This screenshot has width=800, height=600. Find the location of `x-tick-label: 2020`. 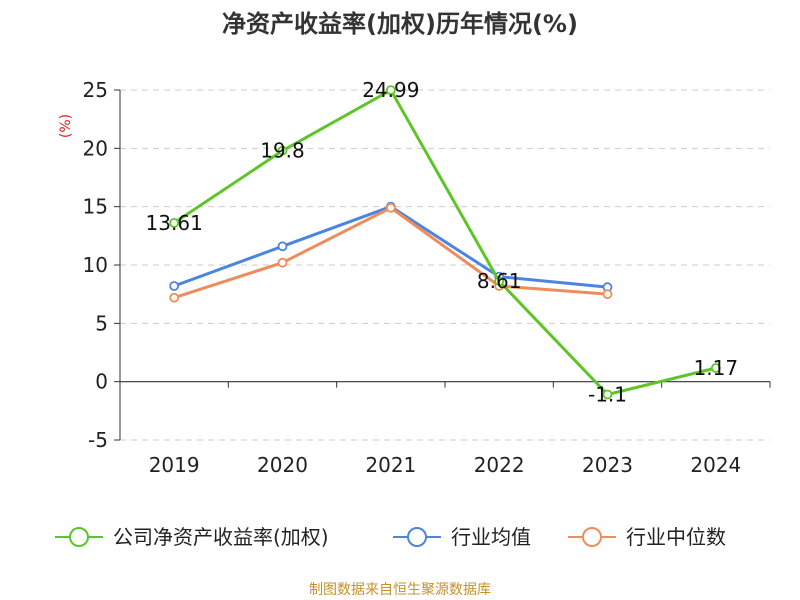

x-tick-label: 2020 is located at coordinates (282, 465).